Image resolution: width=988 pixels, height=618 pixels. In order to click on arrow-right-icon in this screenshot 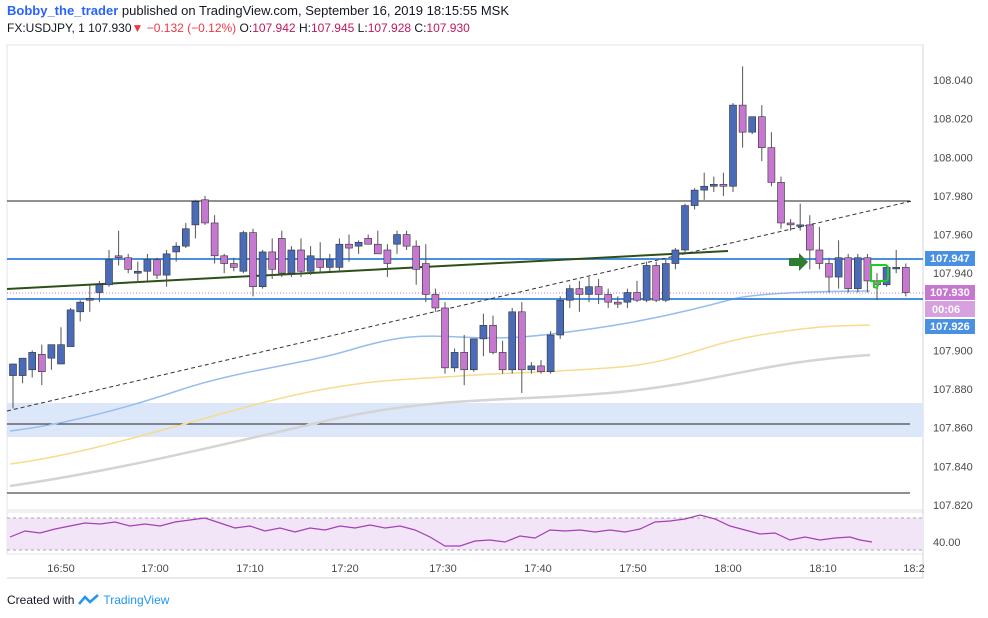, I will do `click(798, 262)`.